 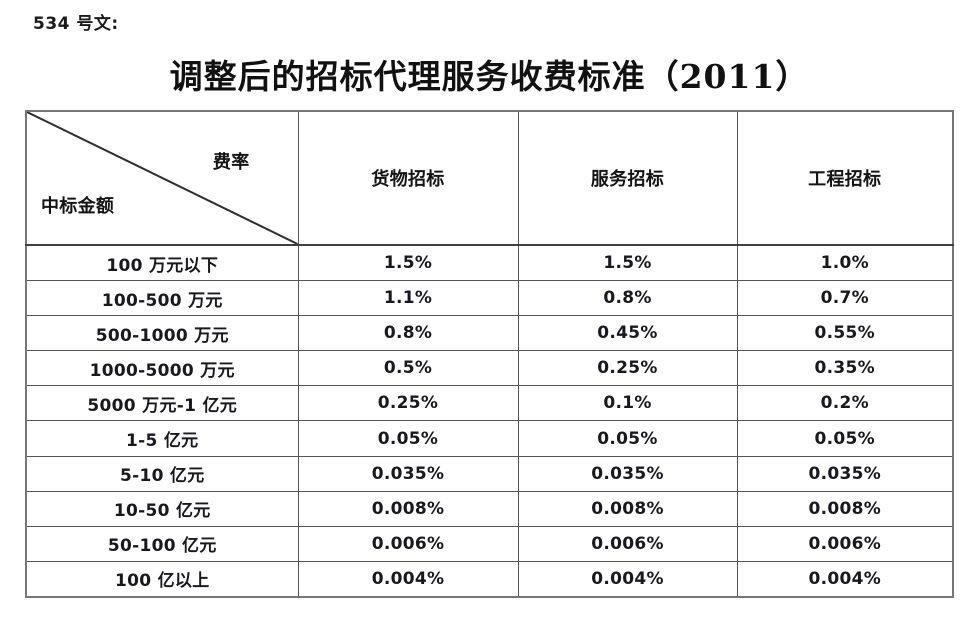 I want to click on table-row: 100 万元以下 1.5% 1.5% 1.0%, so click(x=489, y=263).